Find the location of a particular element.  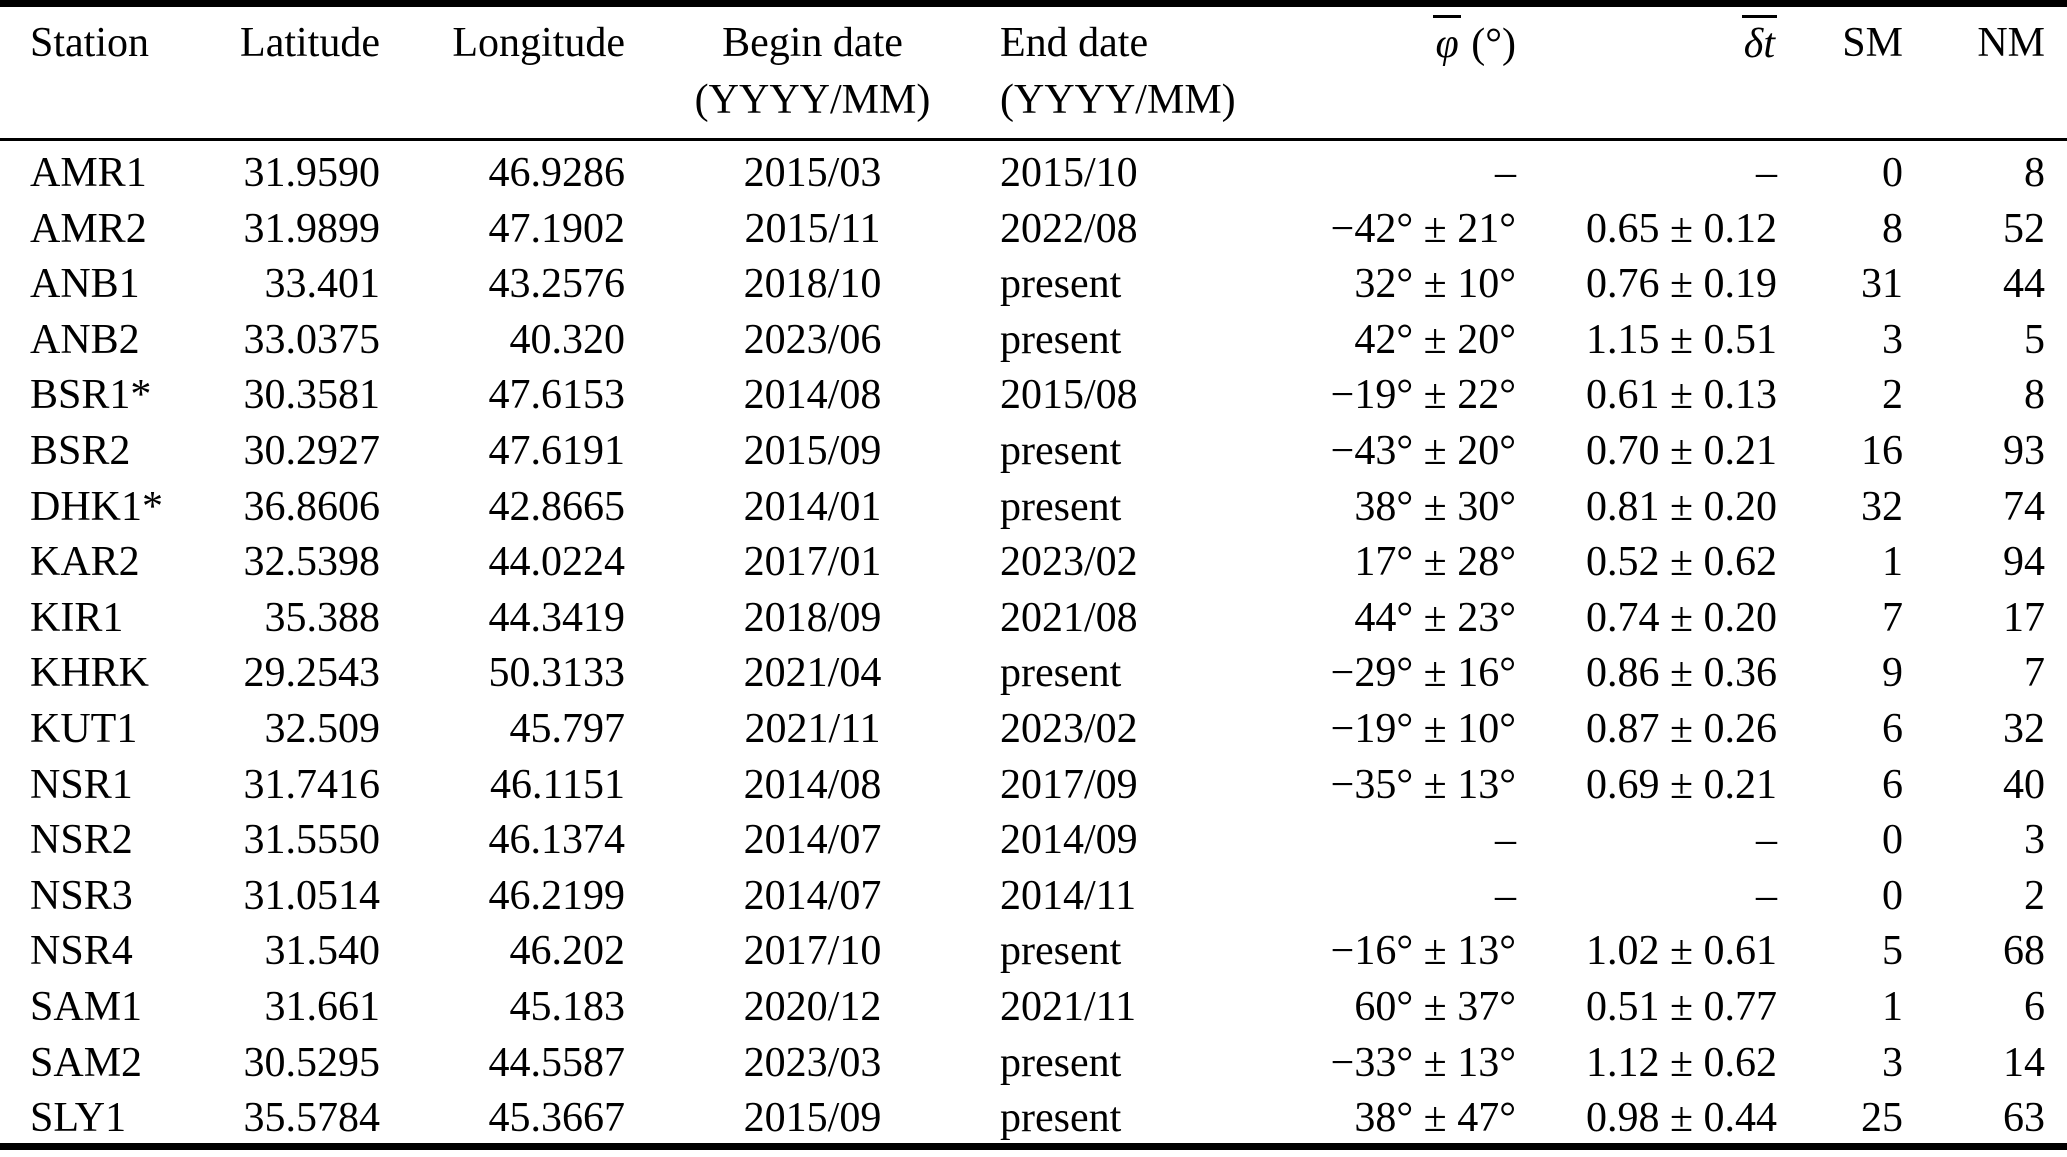

cell-phi-mean: −33° ± 13° is located at coordinates (1423, 1062).